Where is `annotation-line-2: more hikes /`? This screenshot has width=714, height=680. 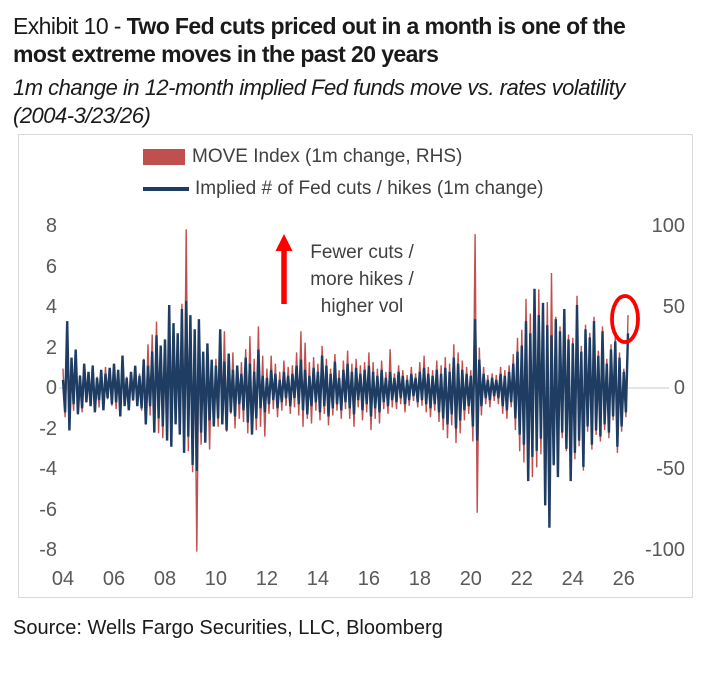
annotation-line-2: more hikes / is located at coordinates (362, 279).